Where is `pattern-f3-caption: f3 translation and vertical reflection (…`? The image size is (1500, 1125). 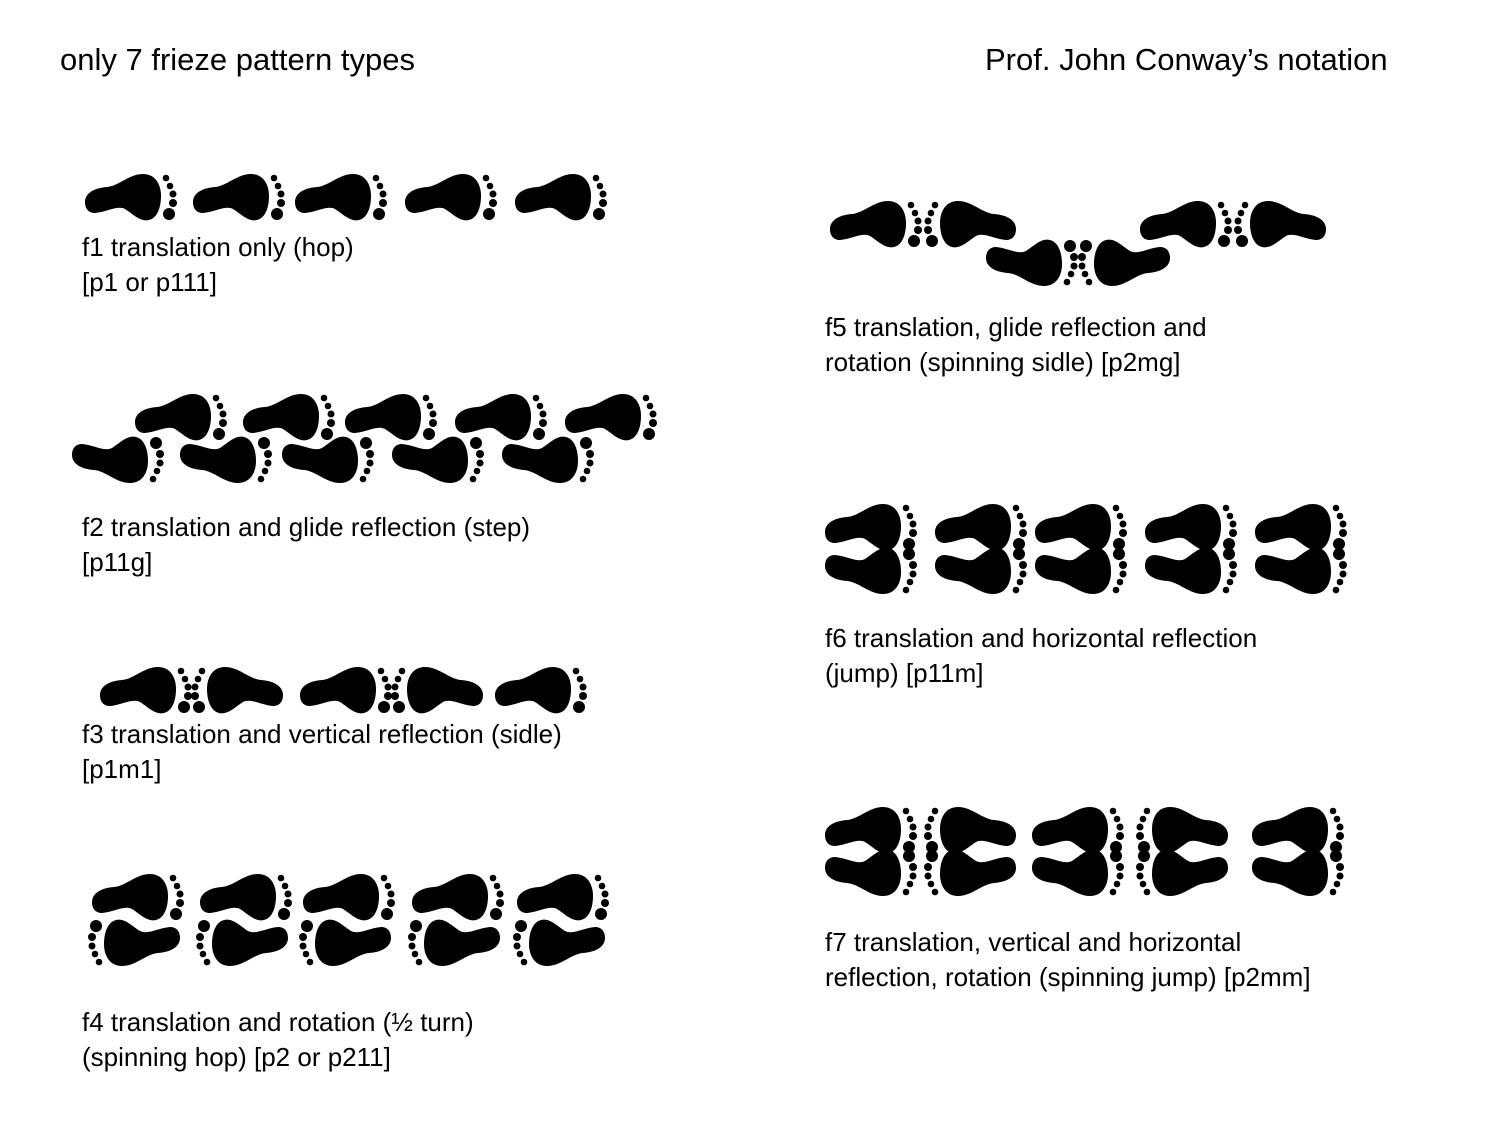
pattern-f3-caption: f3 translation and vertical reflection (… is located at coordinates (322, 752).